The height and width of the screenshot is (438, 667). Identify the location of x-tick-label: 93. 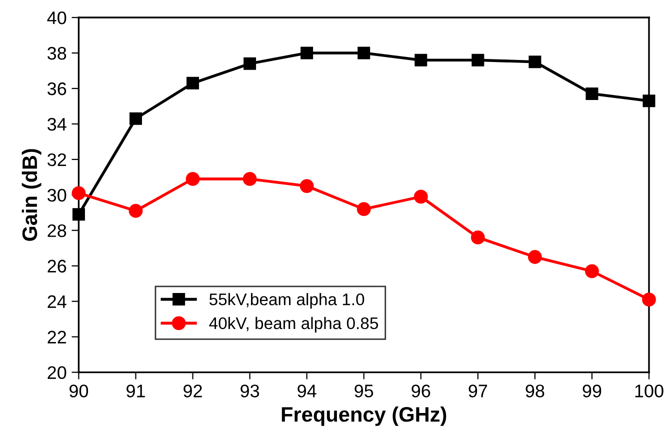
(250, 391).